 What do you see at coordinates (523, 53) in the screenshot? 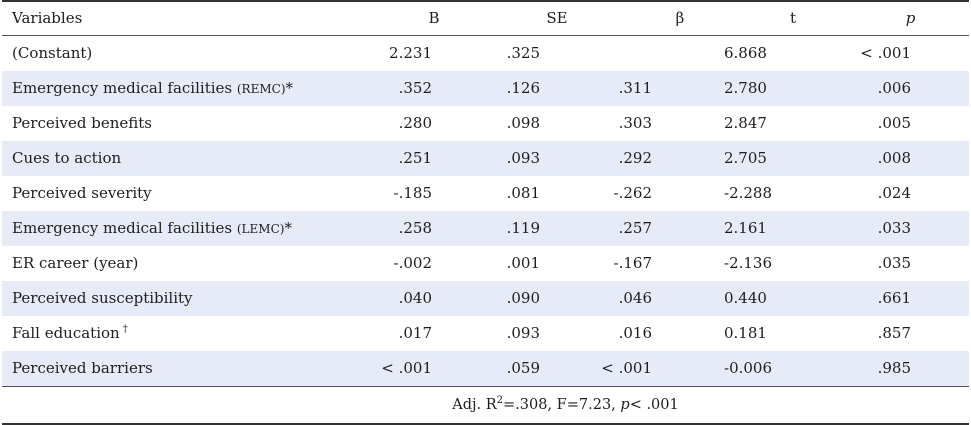
I see `se-value: .325` at bounding box center [523, 53].